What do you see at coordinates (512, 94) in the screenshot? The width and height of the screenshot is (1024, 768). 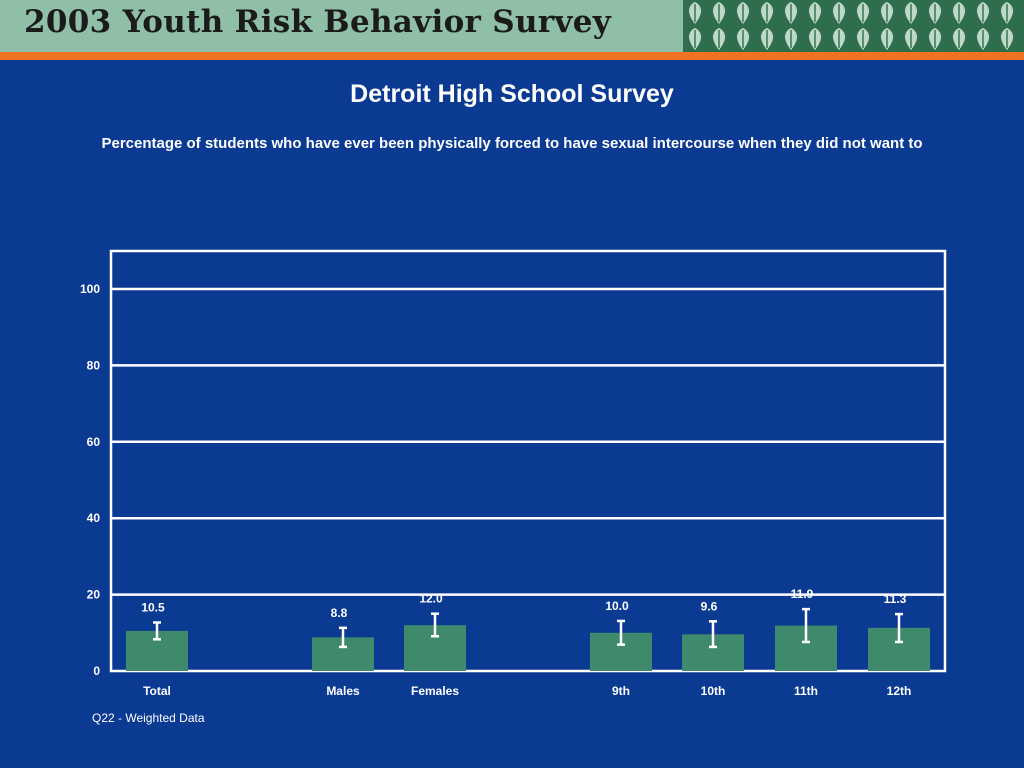 I see `slide-title: Detroit High School Survey` at bounding box center [512, 94].